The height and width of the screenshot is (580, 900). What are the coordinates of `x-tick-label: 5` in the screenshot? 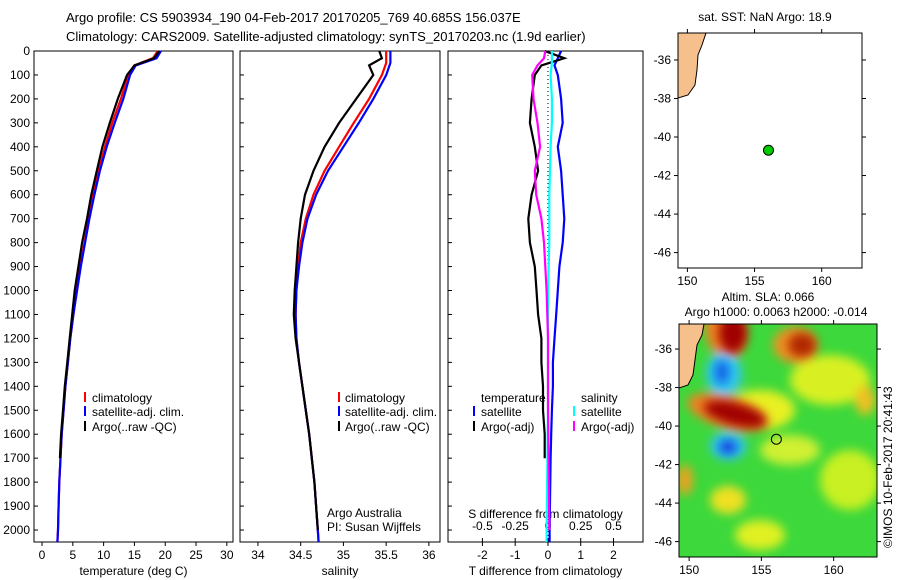 It's located at (72, 555).